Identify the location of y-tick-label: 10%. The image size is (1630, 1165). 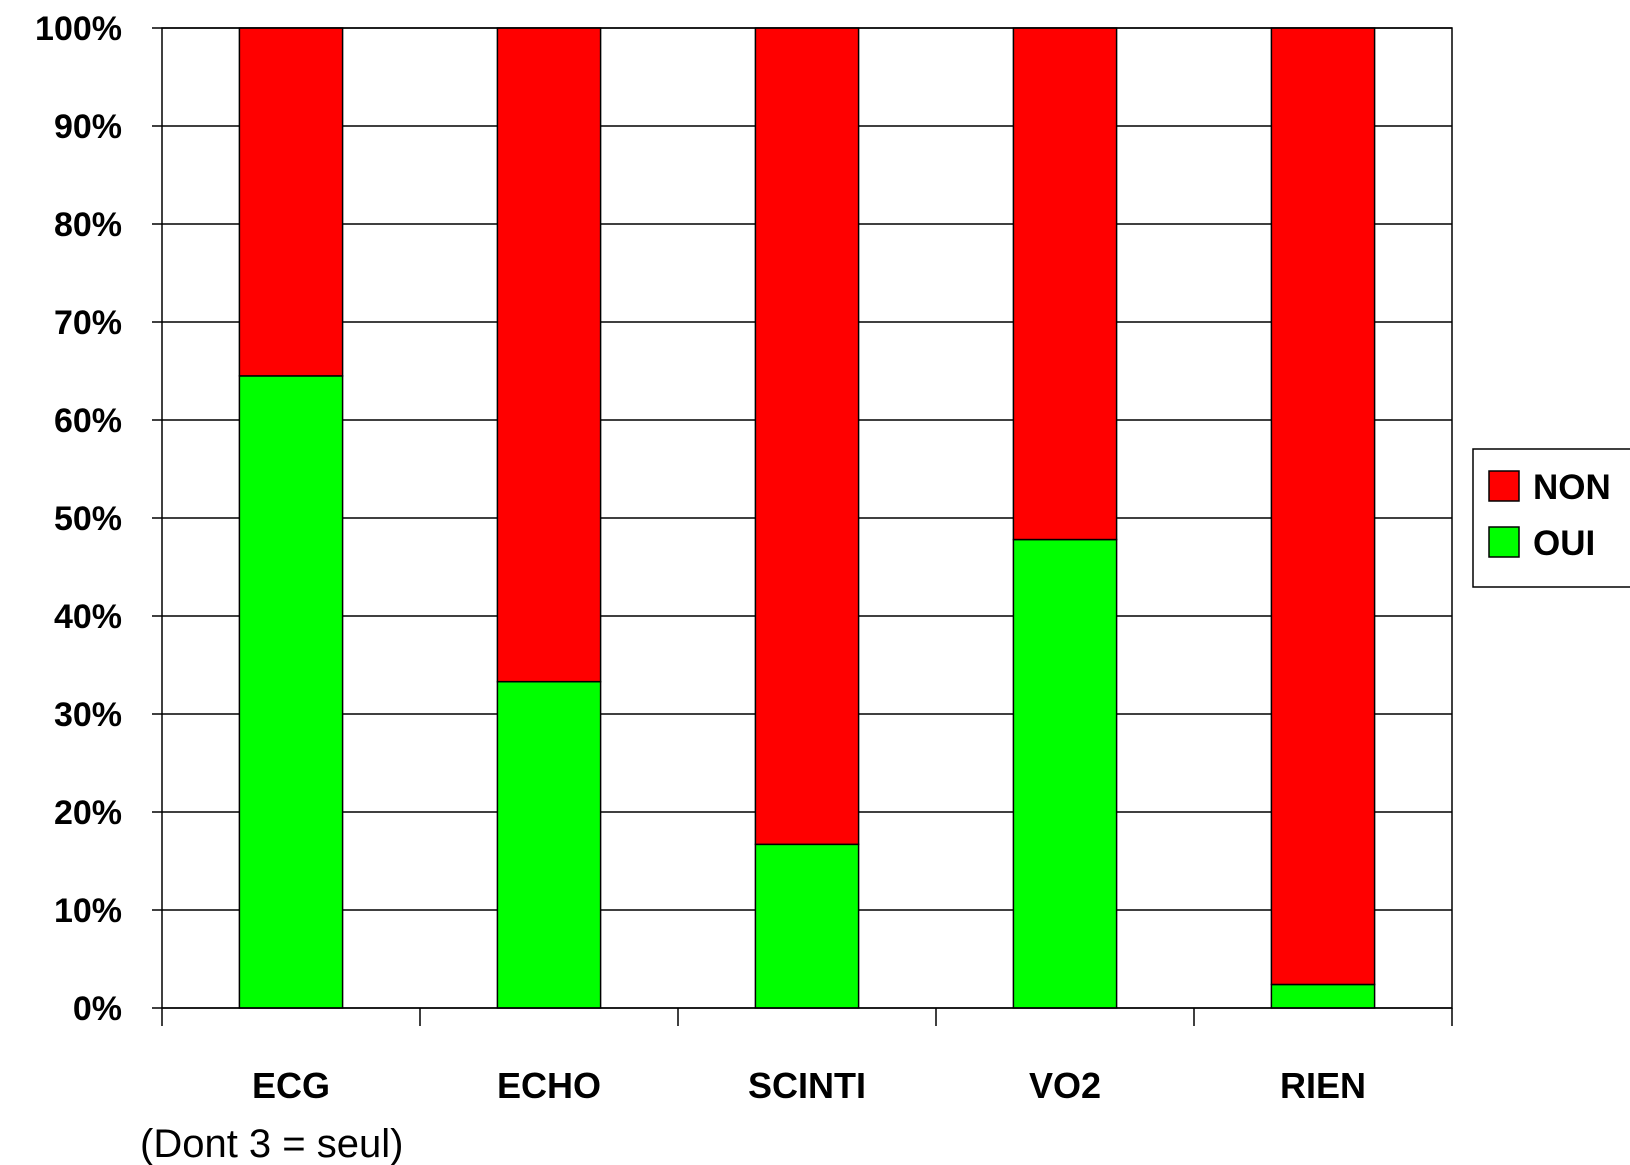
(88, 911).